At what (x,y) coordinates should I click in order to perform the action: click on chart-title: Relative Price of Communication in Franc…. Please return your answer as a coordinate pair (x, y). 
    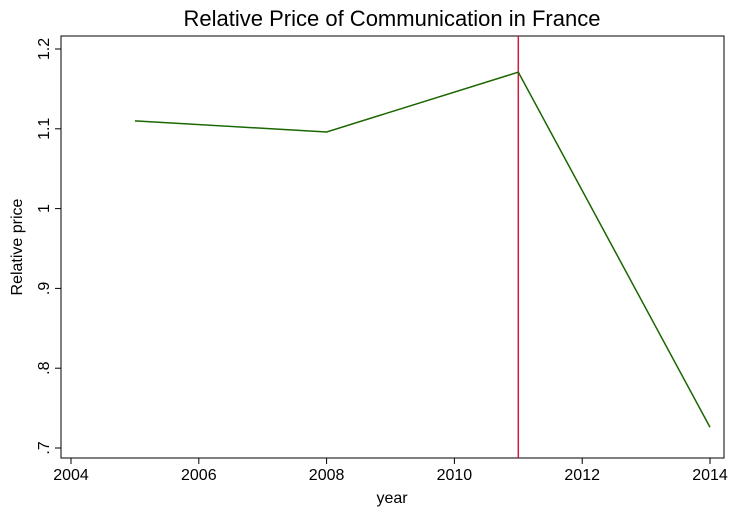
    Looking at the image, I should click on (392, 18).